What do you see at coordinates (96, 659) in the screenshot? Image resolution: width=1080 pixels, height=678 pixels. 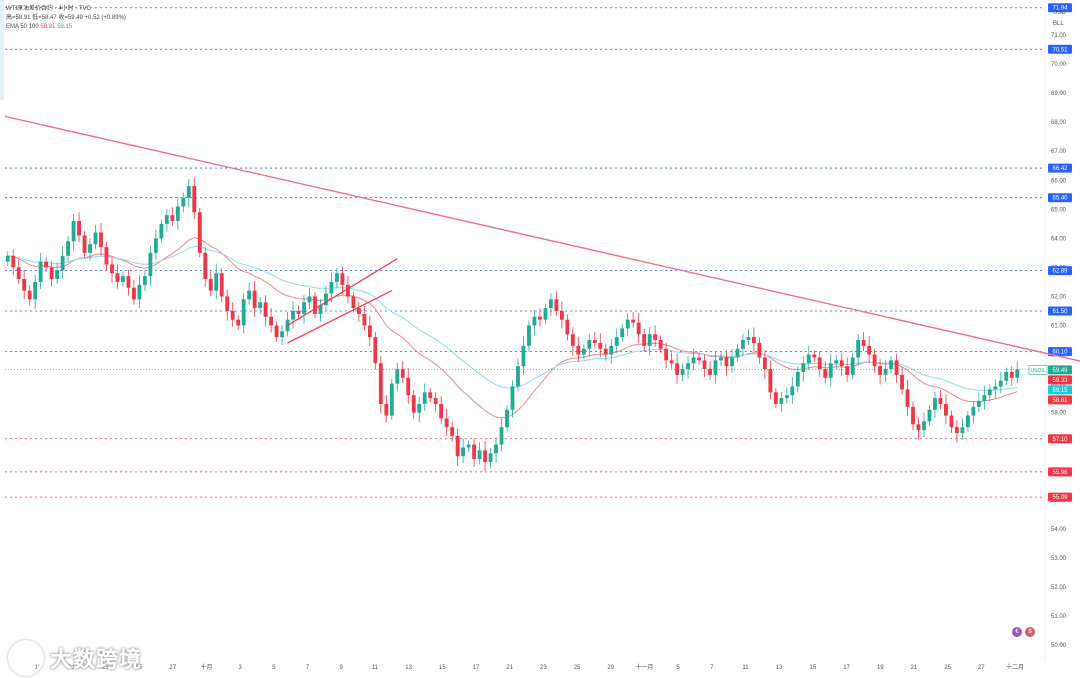 I see `watermark-text: 大数跨境` at bounding box center [96, 659].